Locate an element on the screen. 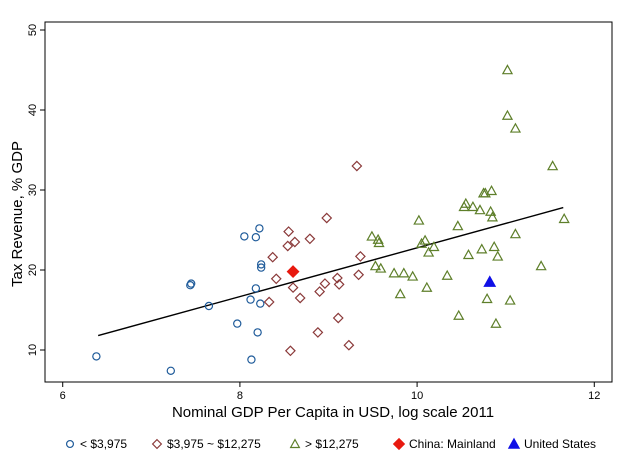 This screenshot has width=627, height=457. legend-label: United States is located at coordinates (560, 444).